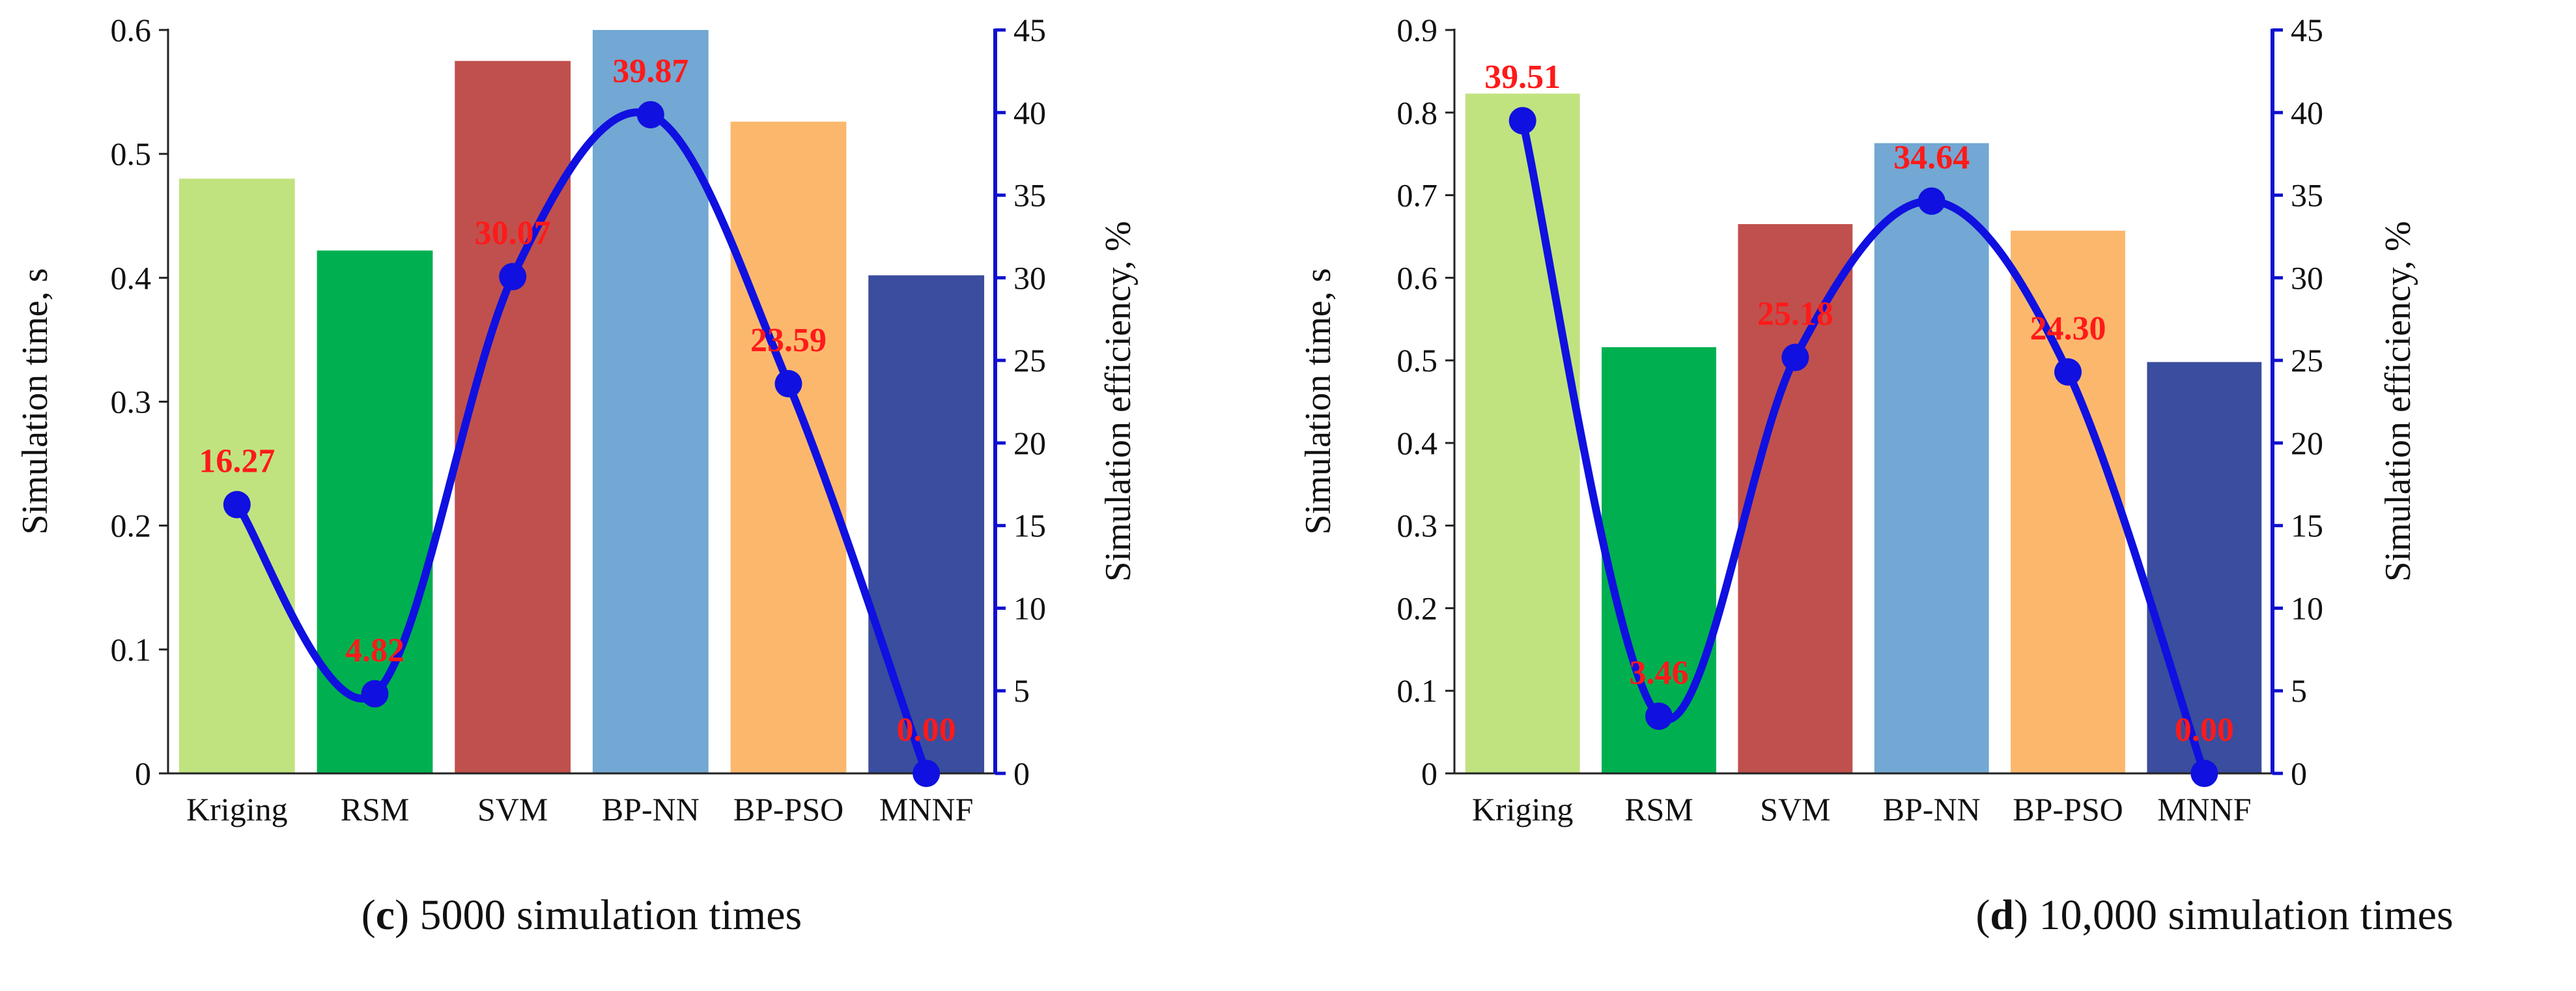 This screenshot has height=991, width=2576. I want to click on efficiency-data-label: 39.87, so click(650, 72).